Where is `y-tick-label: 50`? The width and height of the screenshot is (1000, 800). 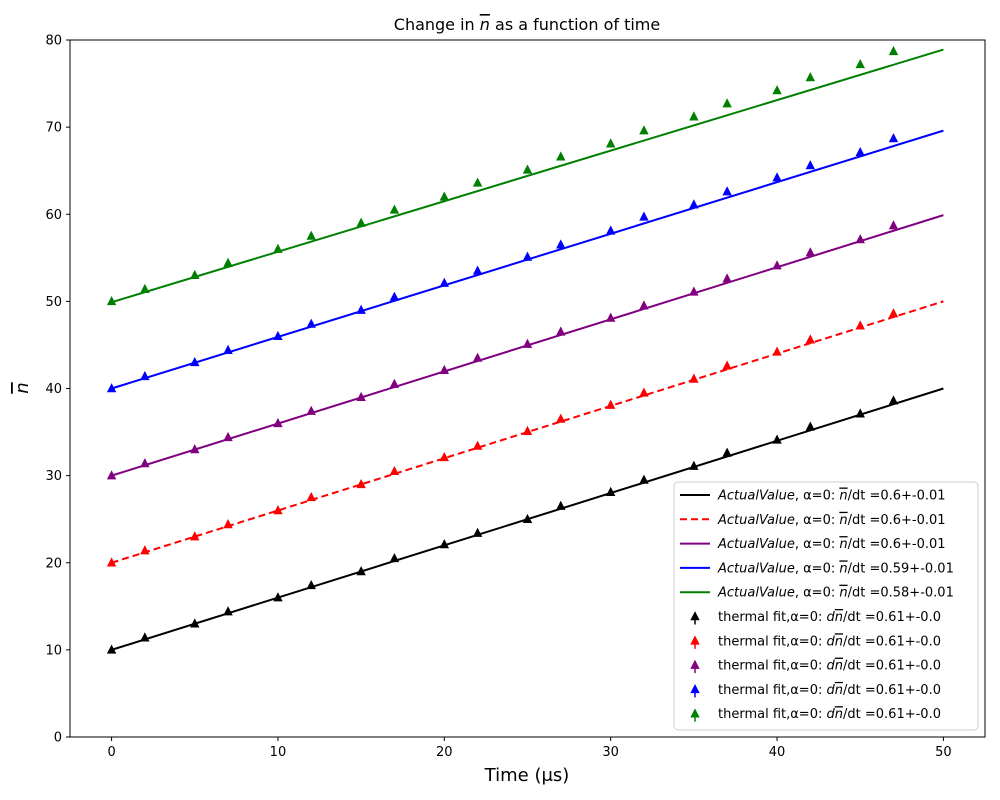 y-tick-label: 50 is located at coordinates (53, 302).